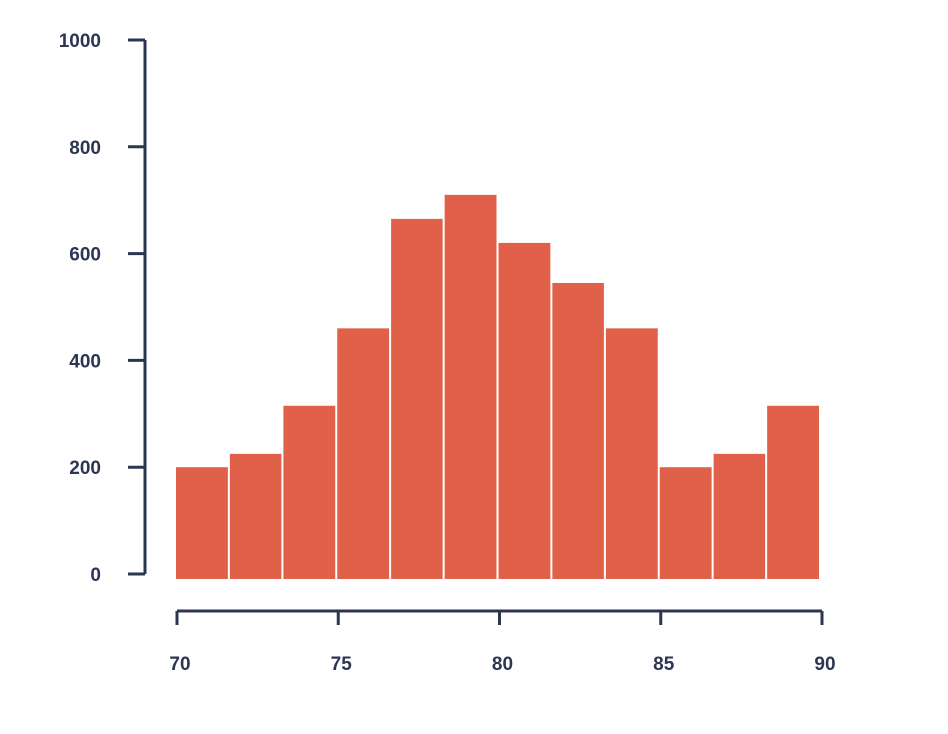 The width and height of the screenshot is (948, 734). What do you see at coordinates (502, 642) in the screenshot?
I see `x-axis: 70 75 80 85 90` at bounding box center [502, 642].